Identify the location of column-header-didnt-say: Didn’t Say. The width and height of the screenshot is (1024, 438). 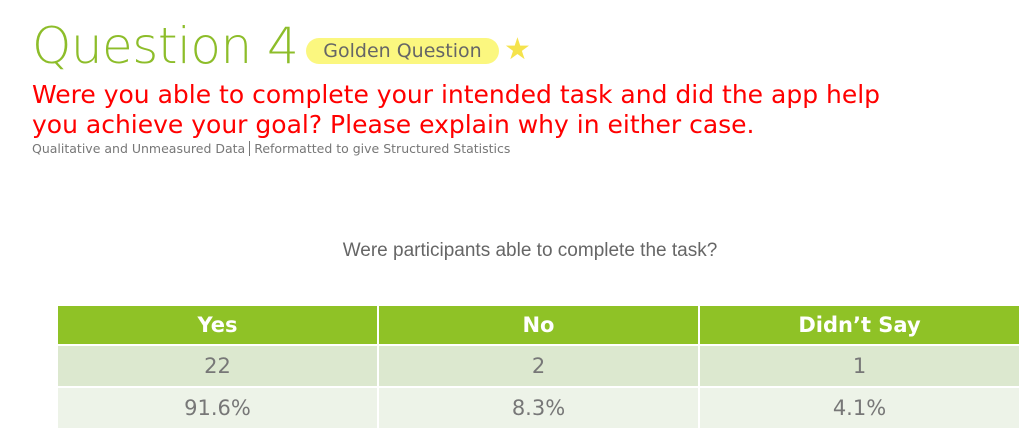
(859, 325).